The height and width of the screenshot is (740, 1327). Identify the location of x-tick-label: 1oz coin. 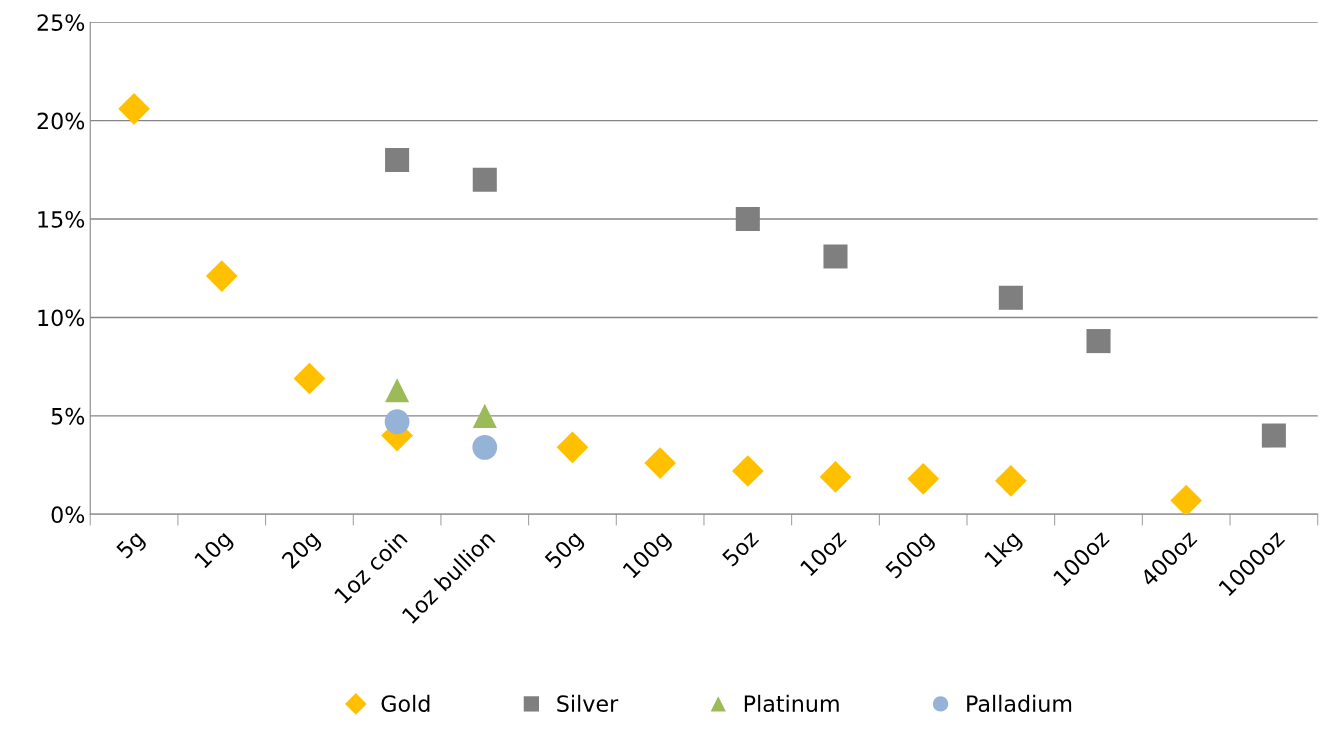
(370, 567).